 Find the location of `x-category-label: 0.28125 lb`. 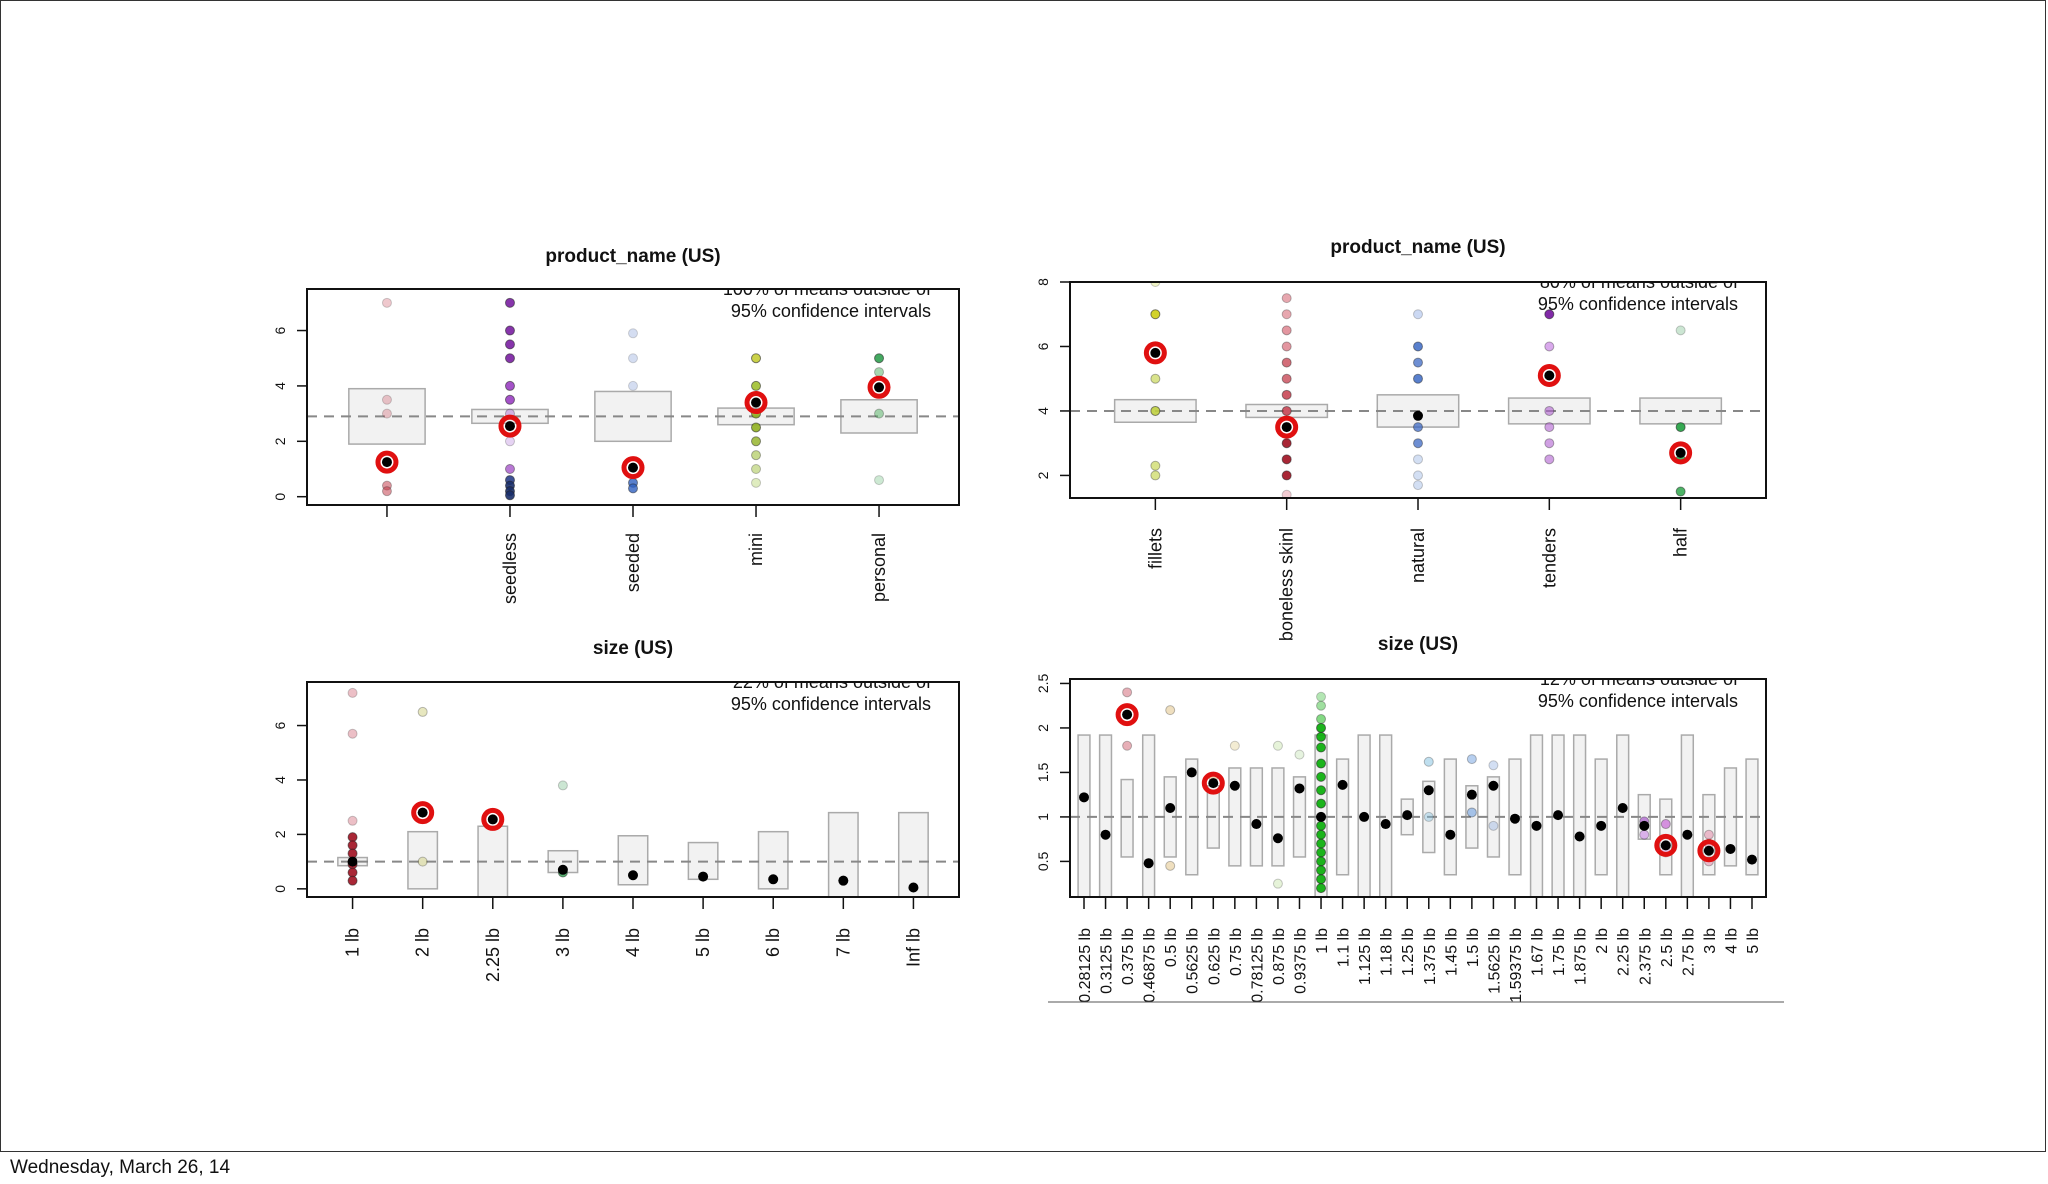

x-category-label: 0.28125 lb is located at coordinates (1085, 965).